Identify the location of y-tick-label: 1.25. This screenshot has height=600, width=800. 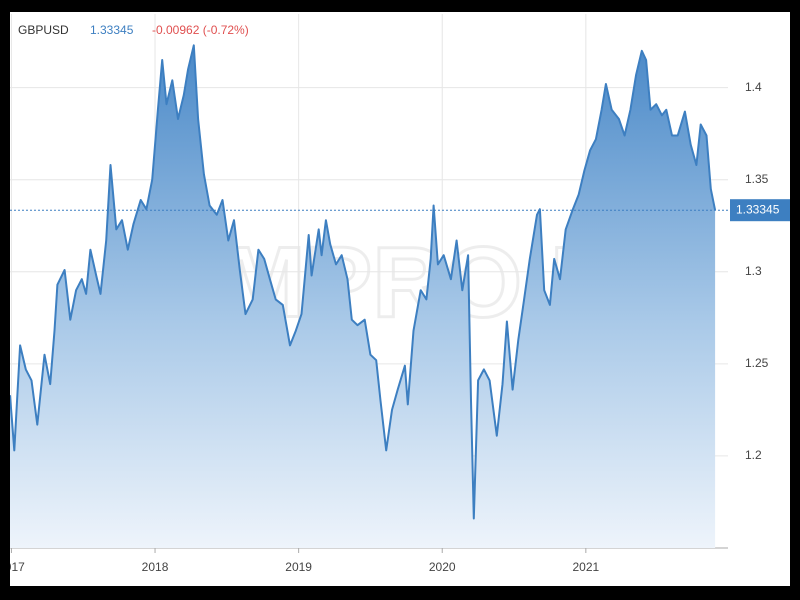
(757, 363).